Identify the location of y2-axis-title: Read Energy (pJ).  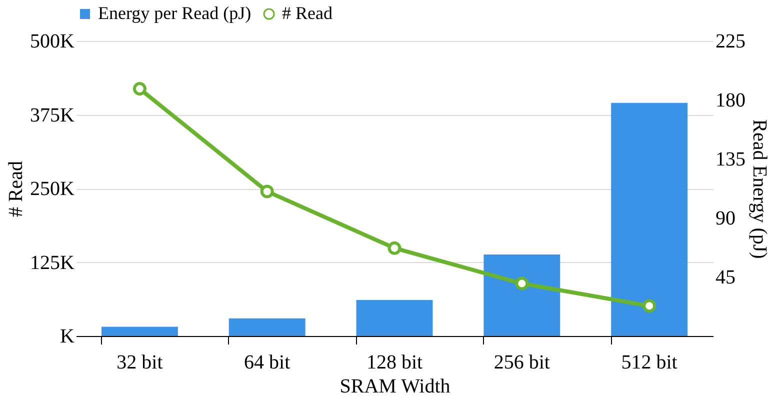
(759, 189).